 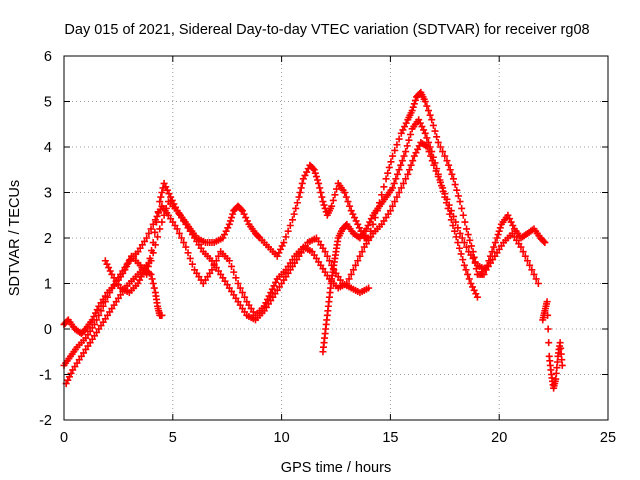 What do you see at coordinates (48, 285) in the screenshot?
I see `y-tick-label: 1` at bounding box center [48, 285].